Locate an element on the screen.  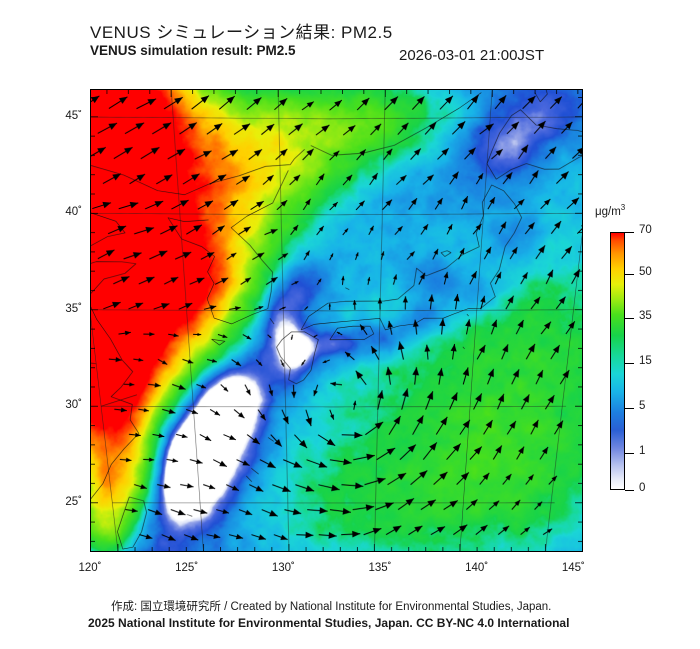
page-title-japanese: VENUS シミュレーション結果: PM2.5 is located at coordinates (241, 32).